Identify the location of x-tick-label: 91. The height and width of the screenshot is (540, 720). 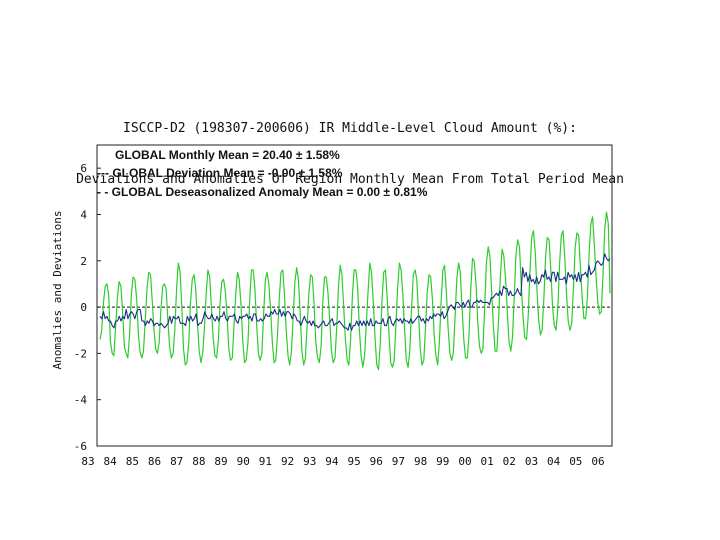
(265, 461).